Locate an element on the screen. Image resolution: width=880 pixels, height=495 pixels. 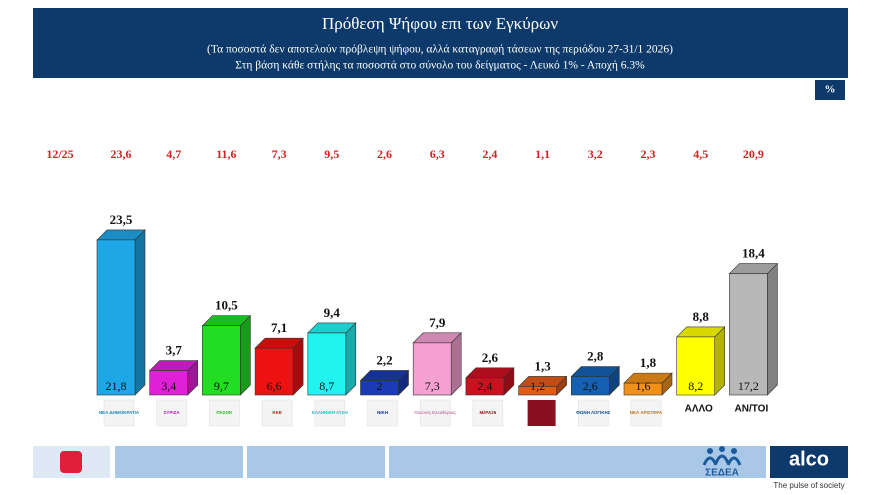
x-tick-label: ΝΕΑ ΑΡΙΣΤΕΡΑ is located at coordinates (646, 412).